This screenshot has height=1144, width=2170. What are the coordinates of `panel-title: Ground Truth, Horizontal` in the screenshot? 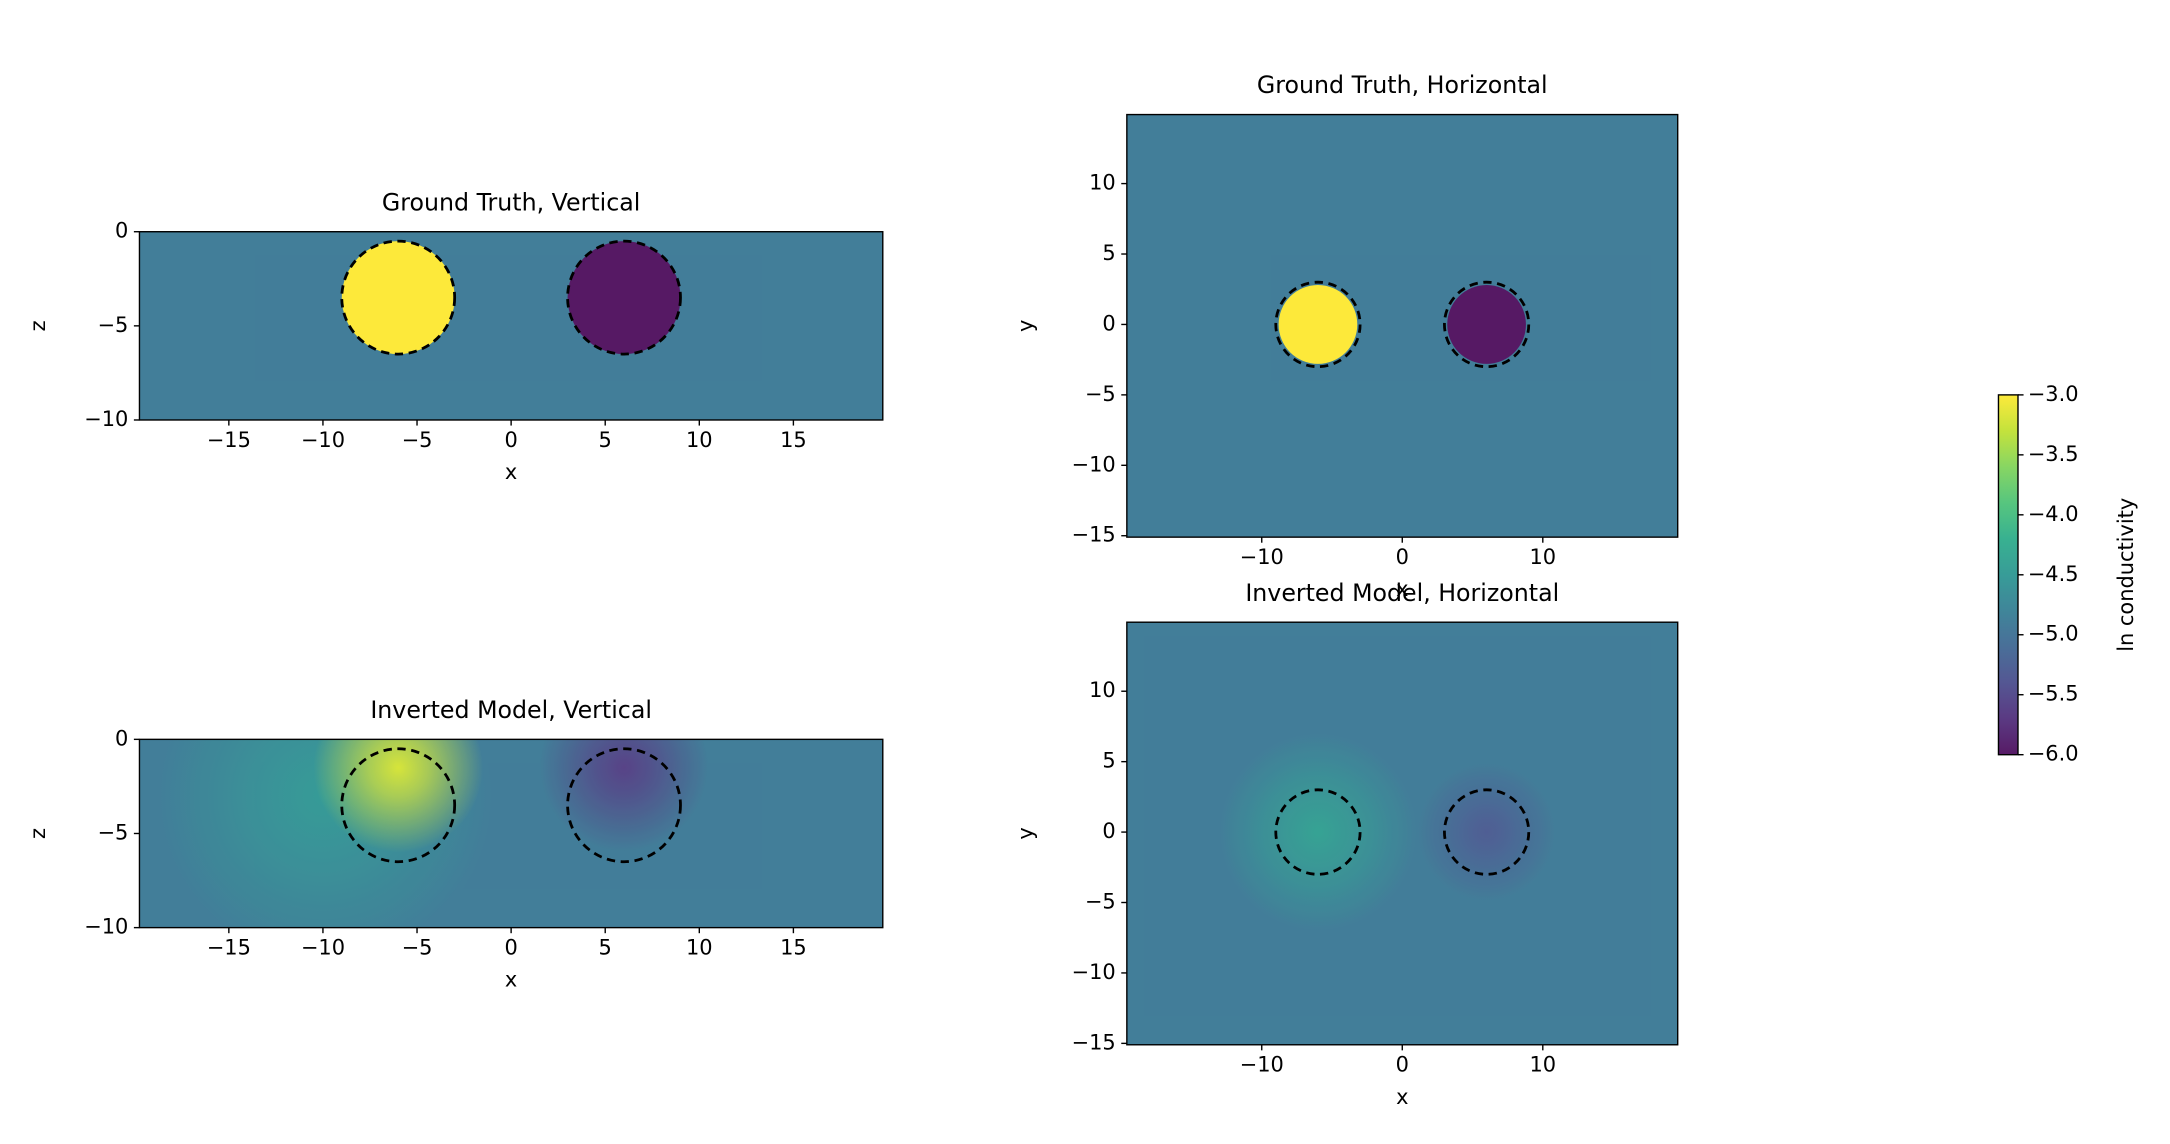 It's located at (1402, 85).